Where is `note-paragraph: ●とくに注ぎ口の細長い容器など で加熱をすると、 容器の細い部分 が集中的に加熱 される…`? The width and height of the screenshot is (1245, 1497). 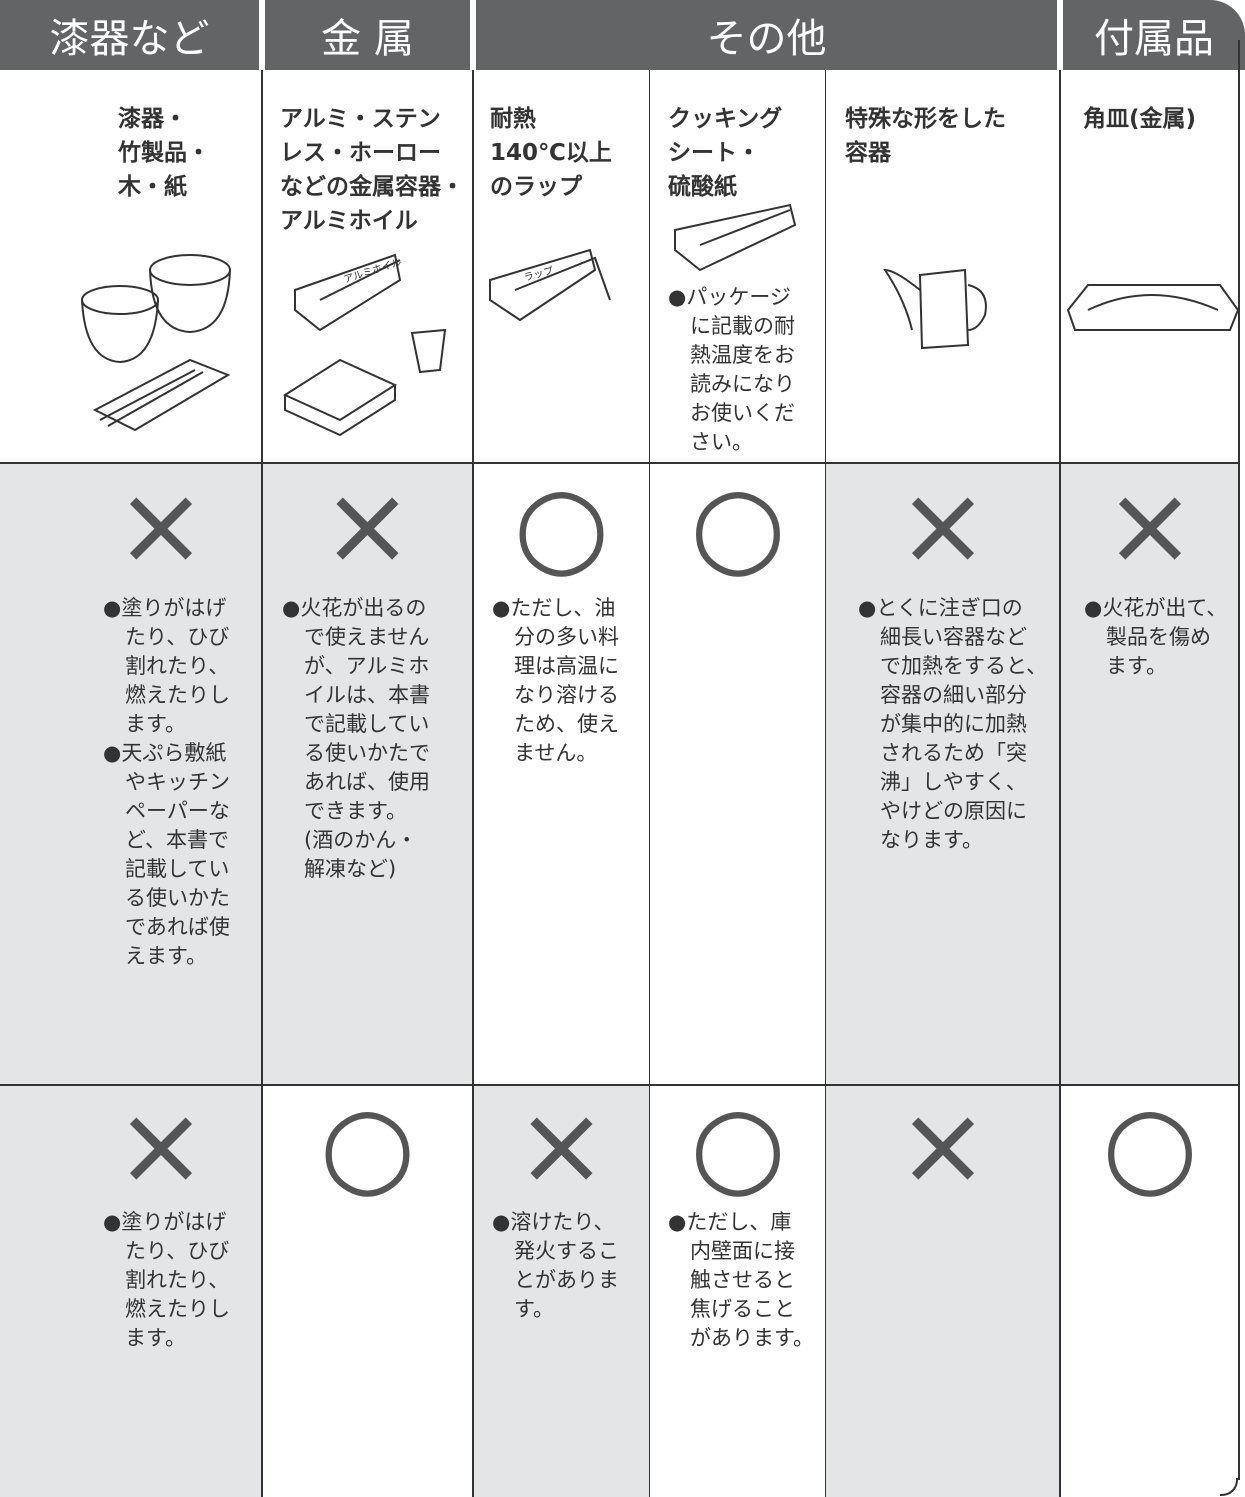 note-paragraph: ●とくに注ぎ口の細長い容器など で加熱をすると、 容器の細い部分 が集中的に加熱 される… is located at coordinates (952, 724).